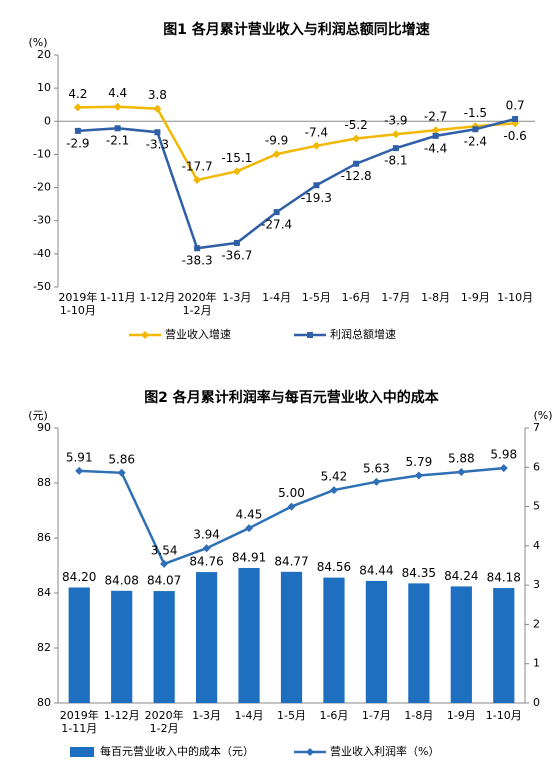 Image resolution: width=558 pixels, height=784 pixels. Describe the element at coordinates (118, 297) in the screenshot. I see `x-tick-label: 1-11月` at that location.